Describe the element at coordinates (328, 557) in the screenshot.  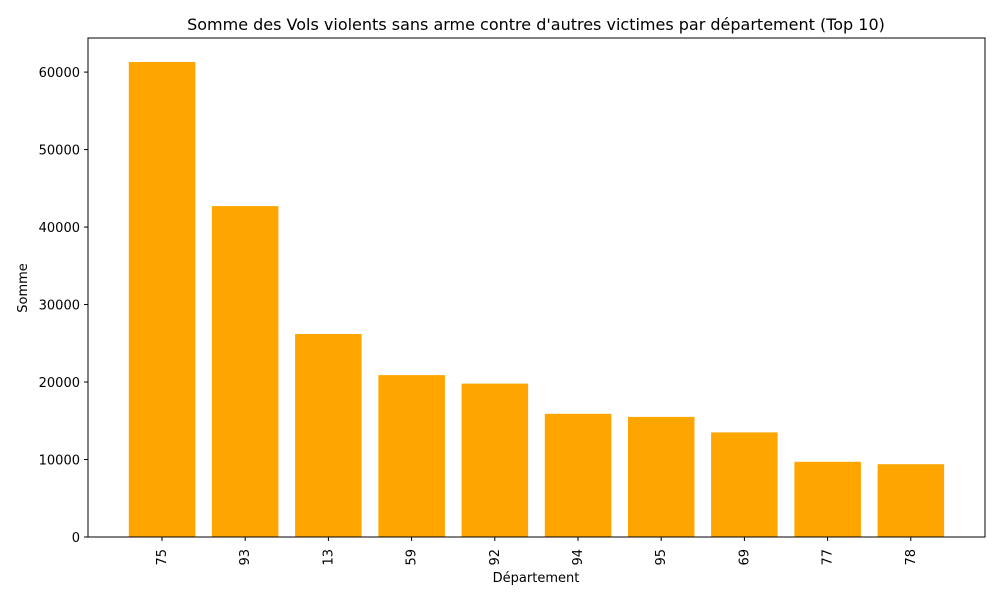
I see `x-tick-label: 13` at that location.